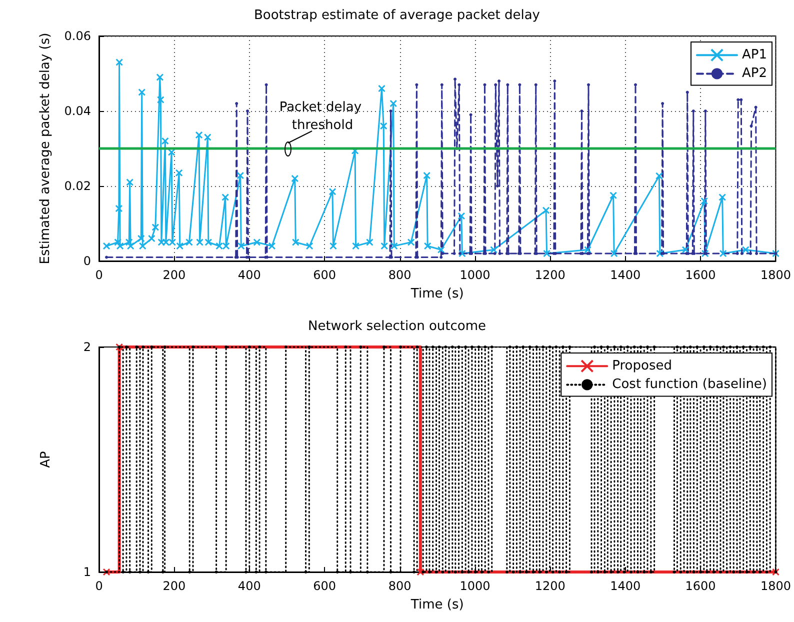 The image size is (794, 622). Describe the element at coordinates (77, 186) in the screenshot. I see `y-tick-label: 0.02` at that location.